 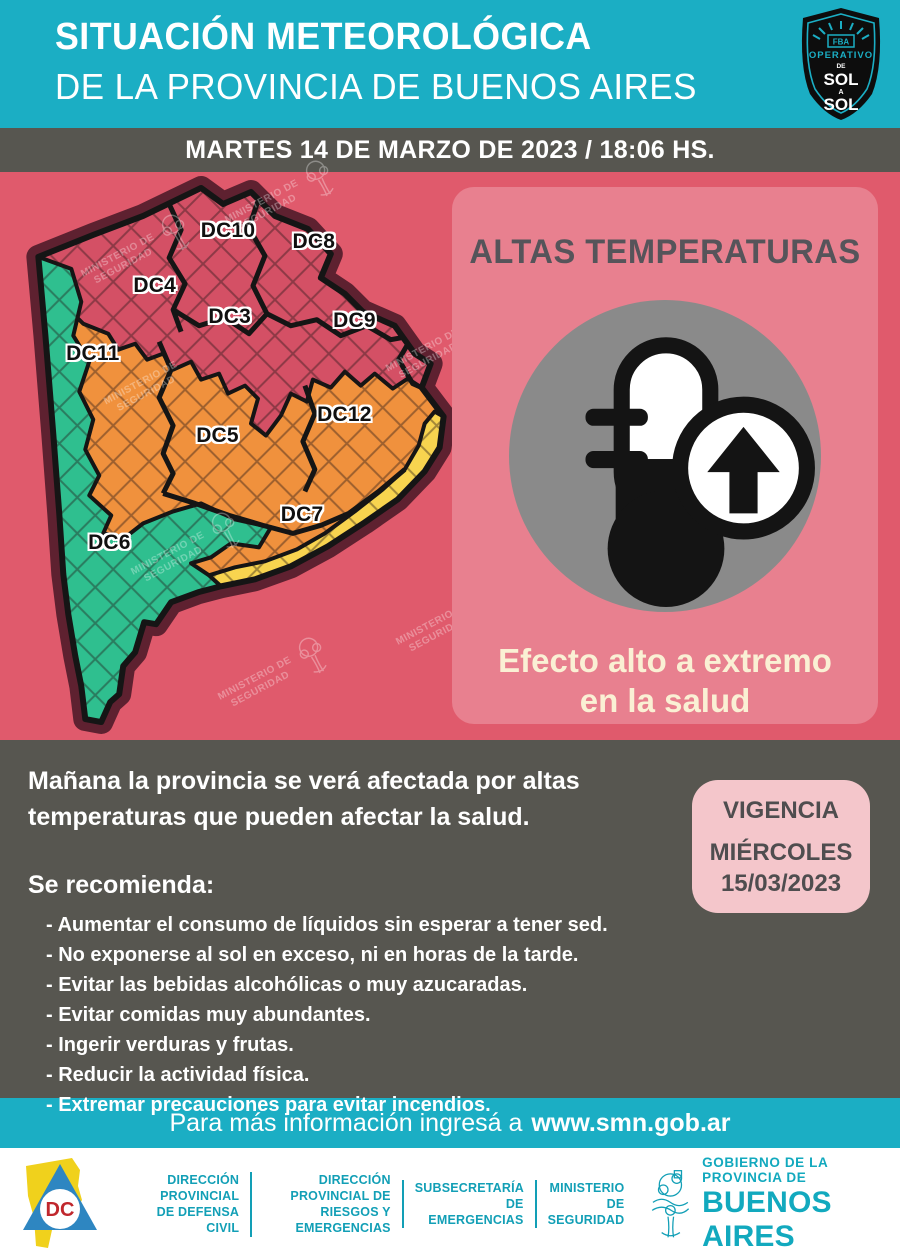 I want to click on alert-subtitle: Efecto alto a extremo en la salud, so click(x=665, y=681).